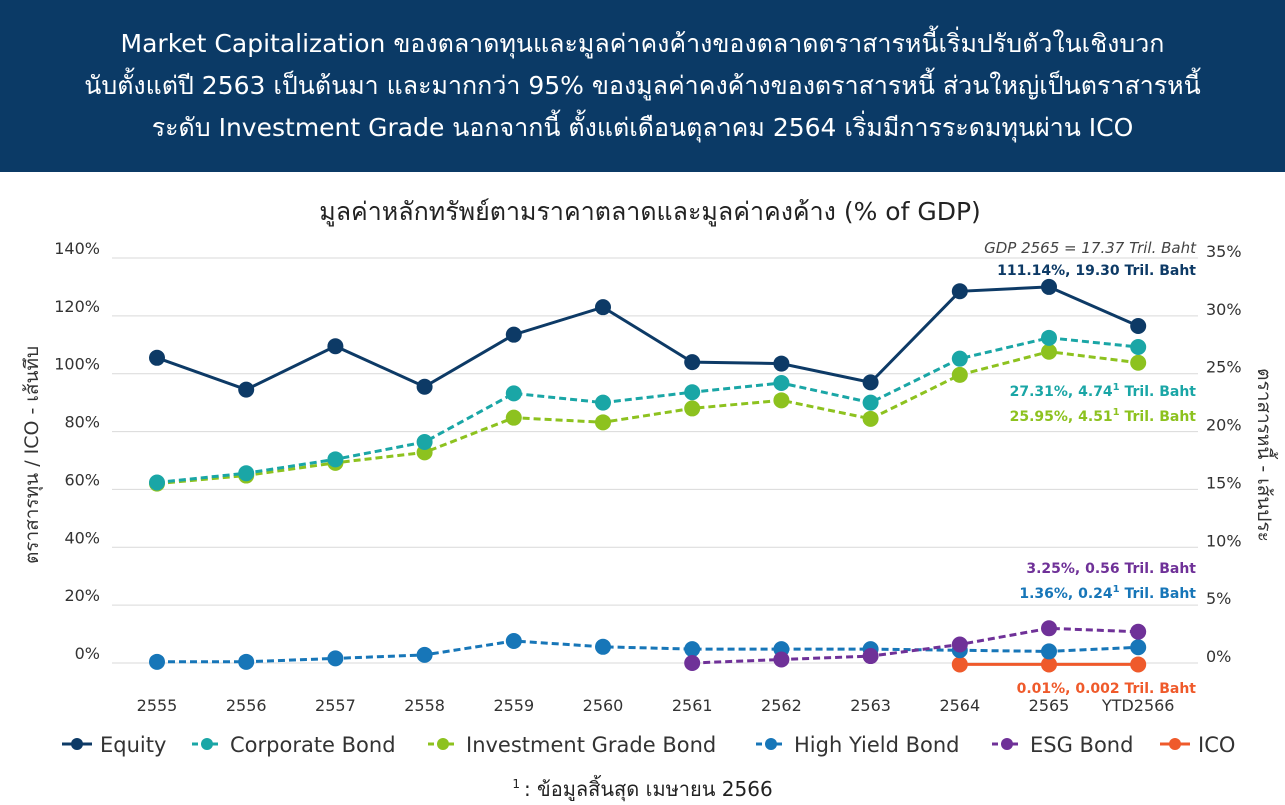  What do you see at coordinates (877, 745) in the screenshot?
I see `legend-label: High Yield Bond` at bounding box center [877, 745].